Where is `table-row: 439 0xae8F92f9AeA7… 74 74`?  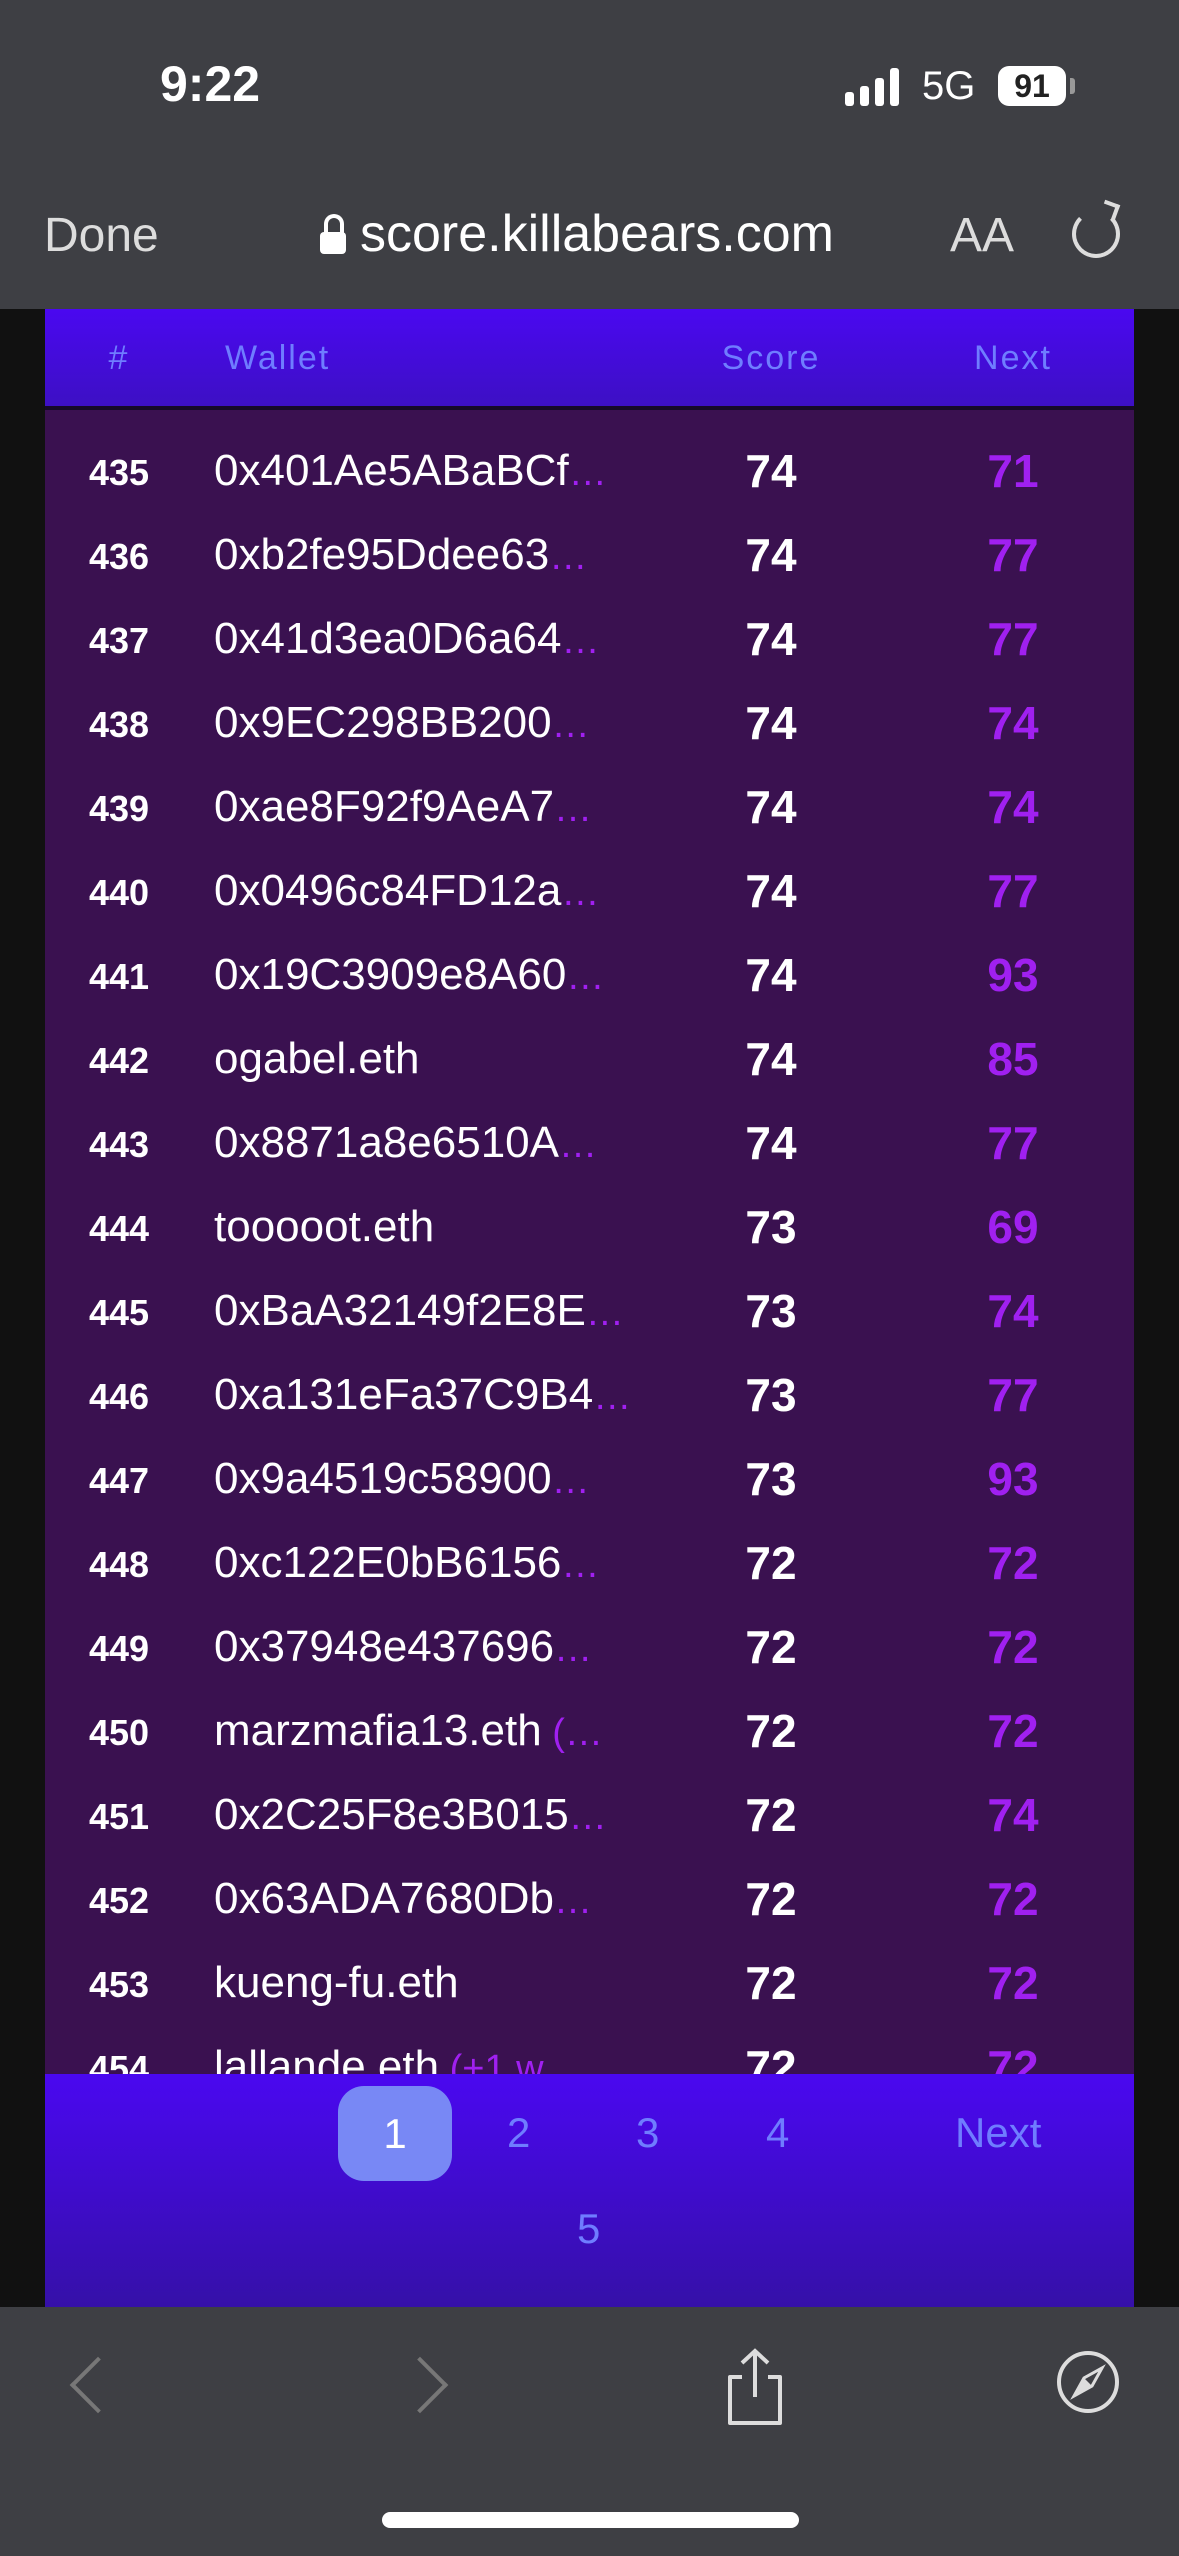 table-row: 439 0xae8F92f9AeA7… 74 74 is located at coordinates (589, 810).